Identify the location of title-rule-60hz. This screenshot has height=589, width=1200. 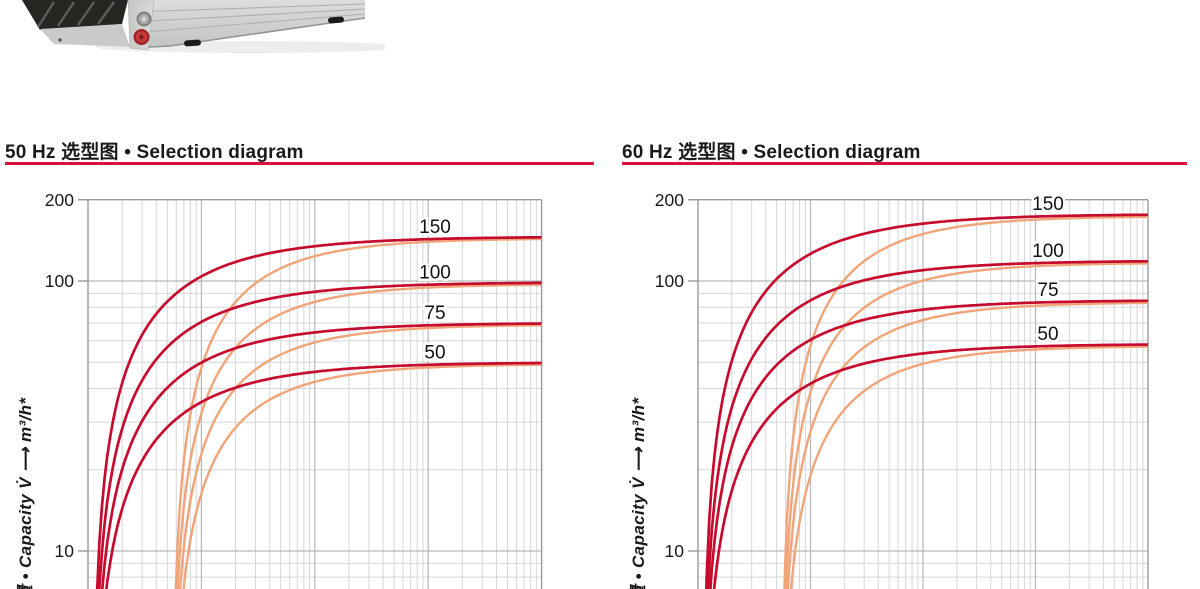
(904, 163).